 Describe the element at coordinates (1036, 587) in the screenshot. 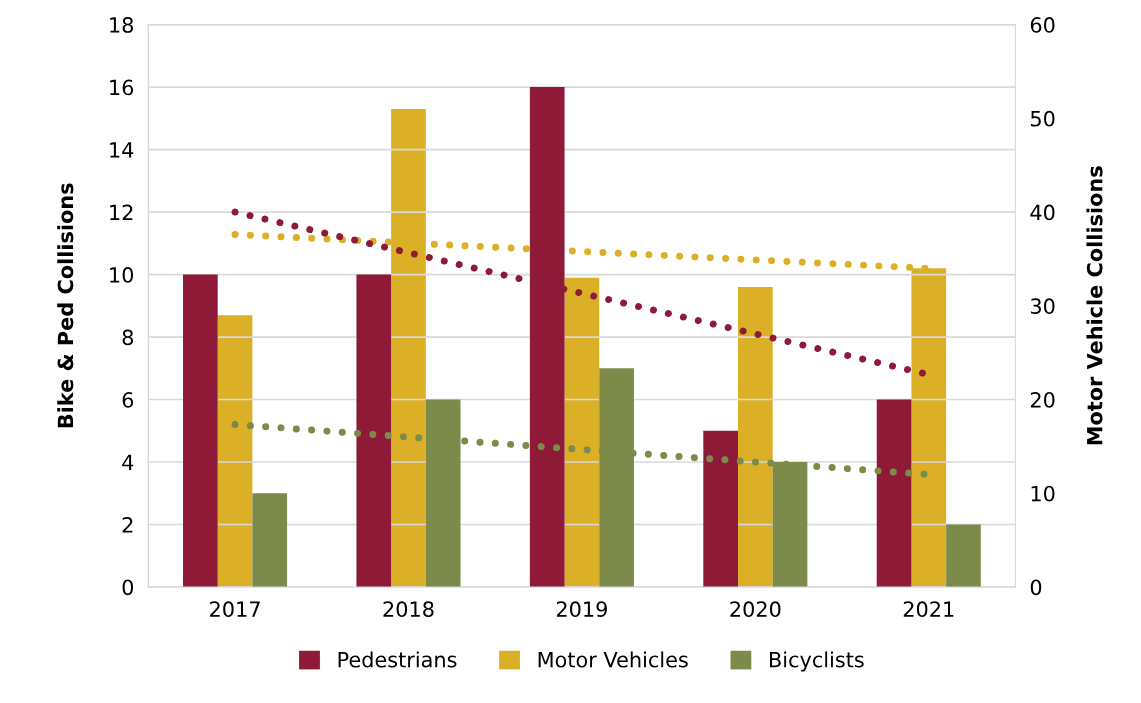

I see `y2-tick-label: 0` at that location.